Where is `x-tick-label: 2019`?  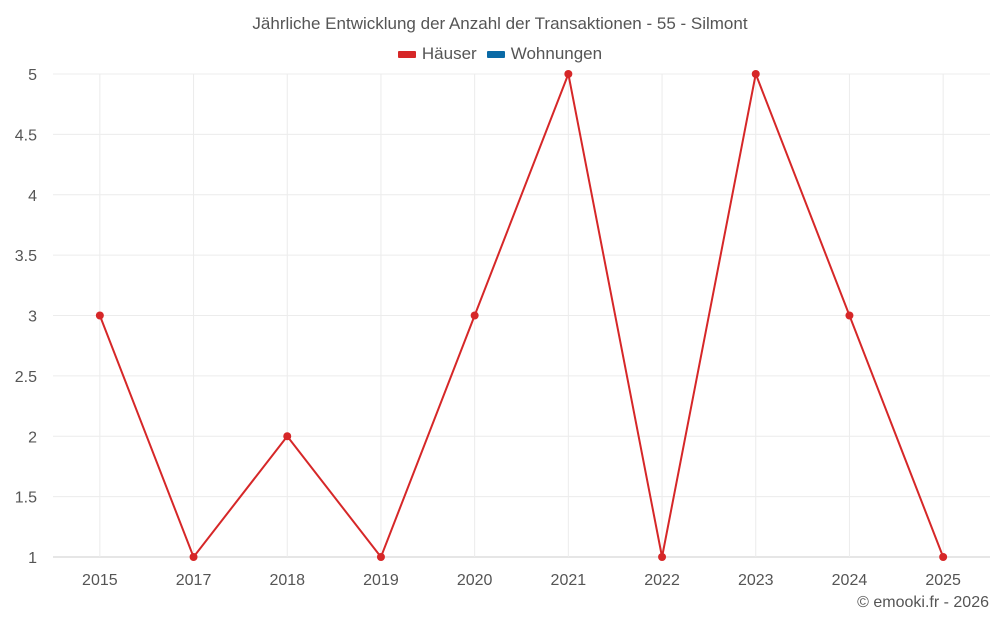
x-tick-label: 2019 is located at coordinates (381, 580).